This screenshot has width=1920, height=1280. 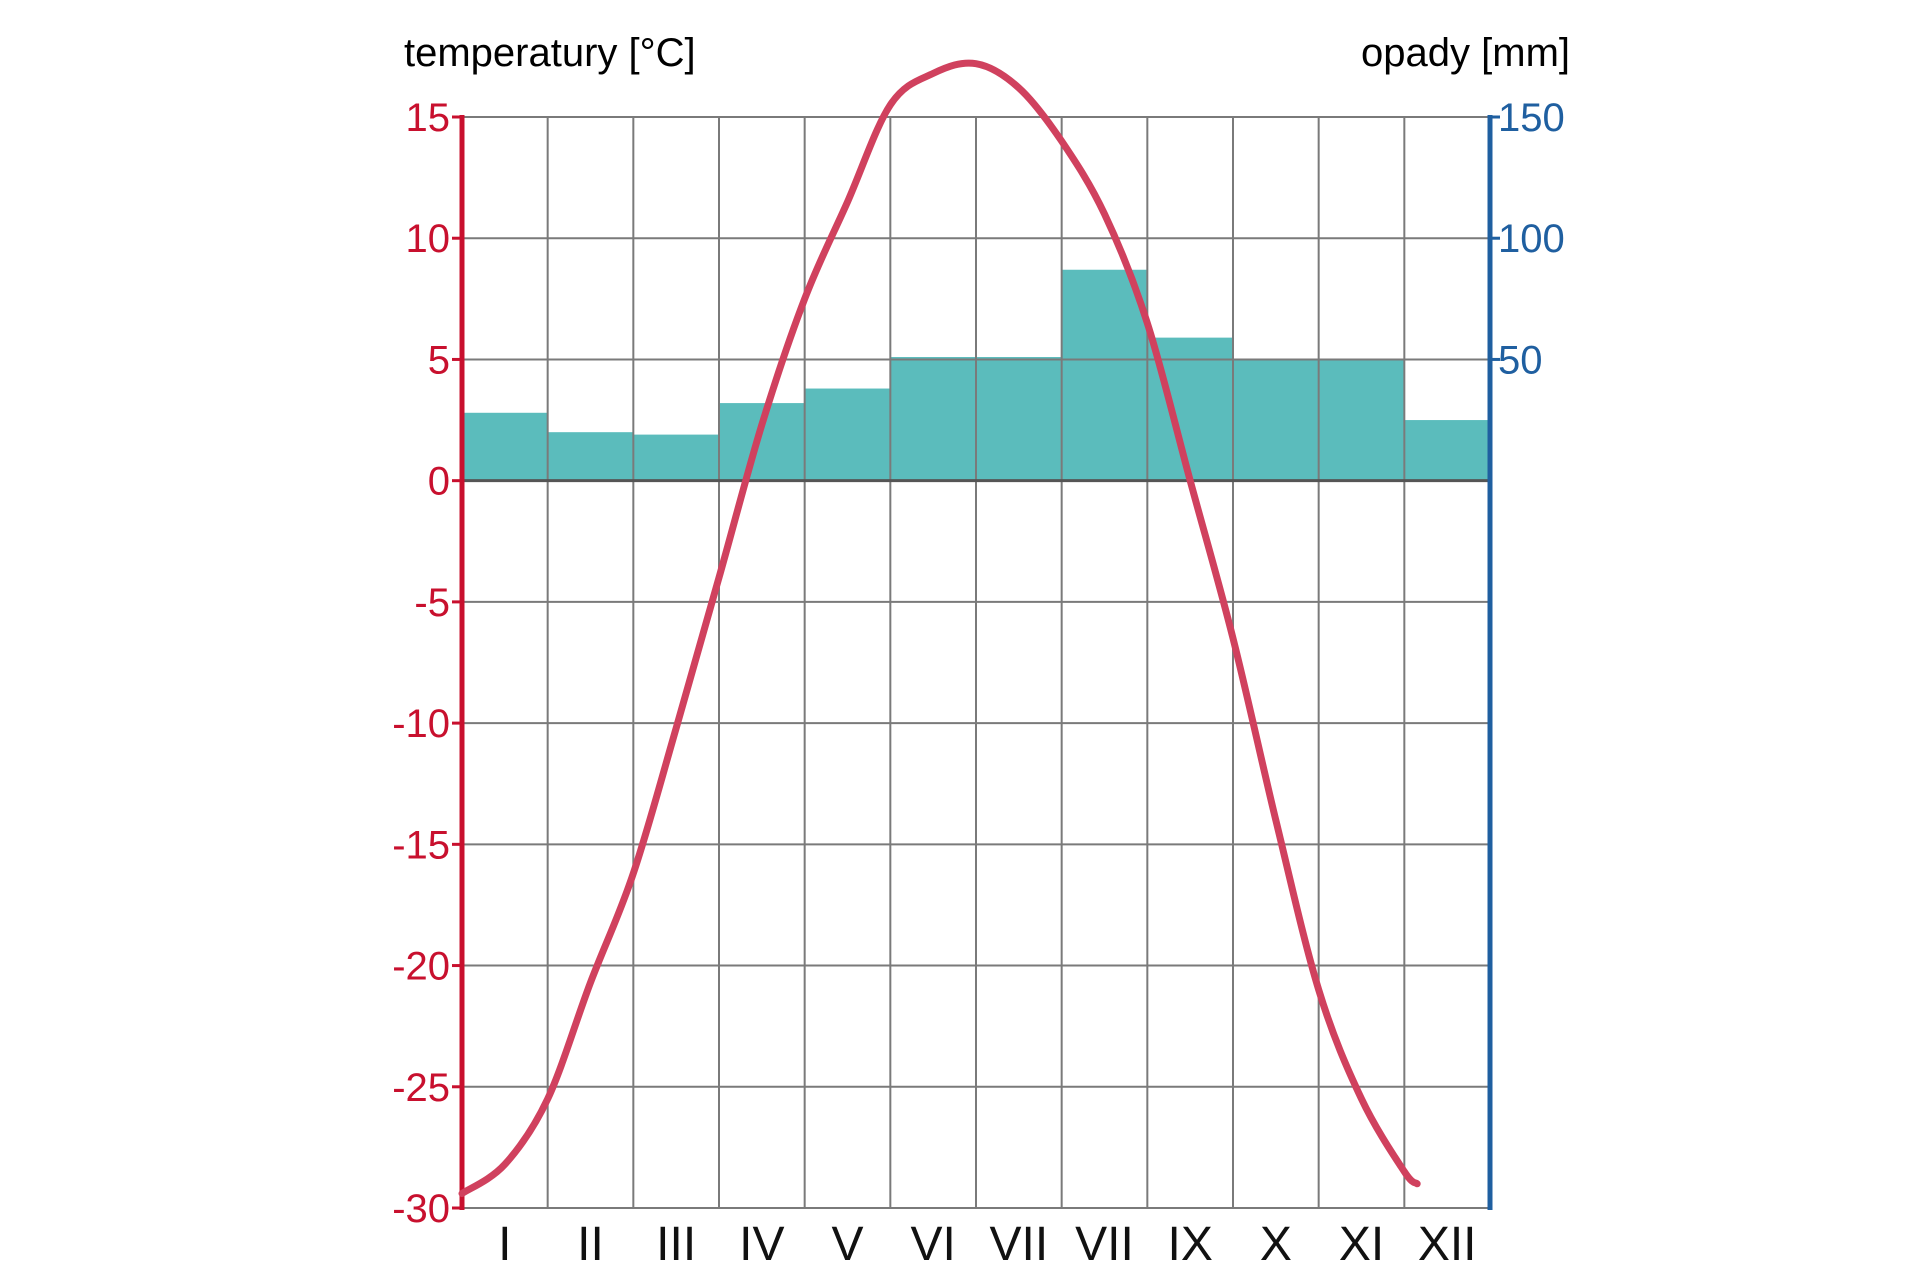 What do you see at coordinates (1018, 1244) in the screenshot?
I see `month-label-7: VII` at bounding box center [1018, 1244].